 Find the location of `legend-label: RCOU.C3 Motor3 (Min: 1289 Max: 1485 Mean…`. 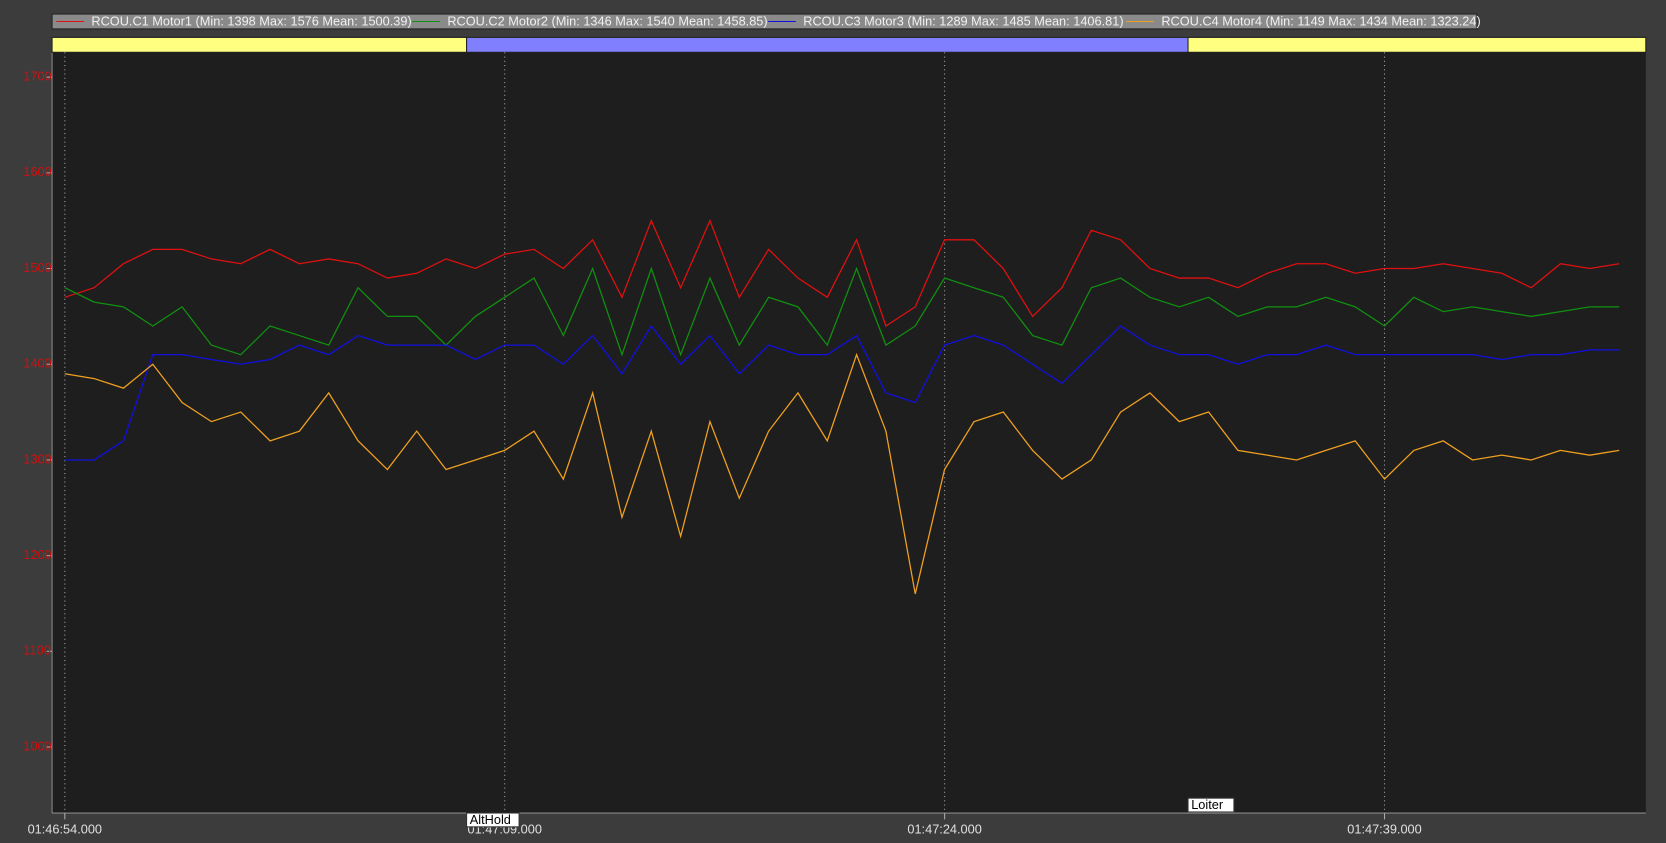

legend-label: RCOU.C3 Motor3 (Min: 1289 Max: 1485 Mean… is located at coordinates (963, 20).